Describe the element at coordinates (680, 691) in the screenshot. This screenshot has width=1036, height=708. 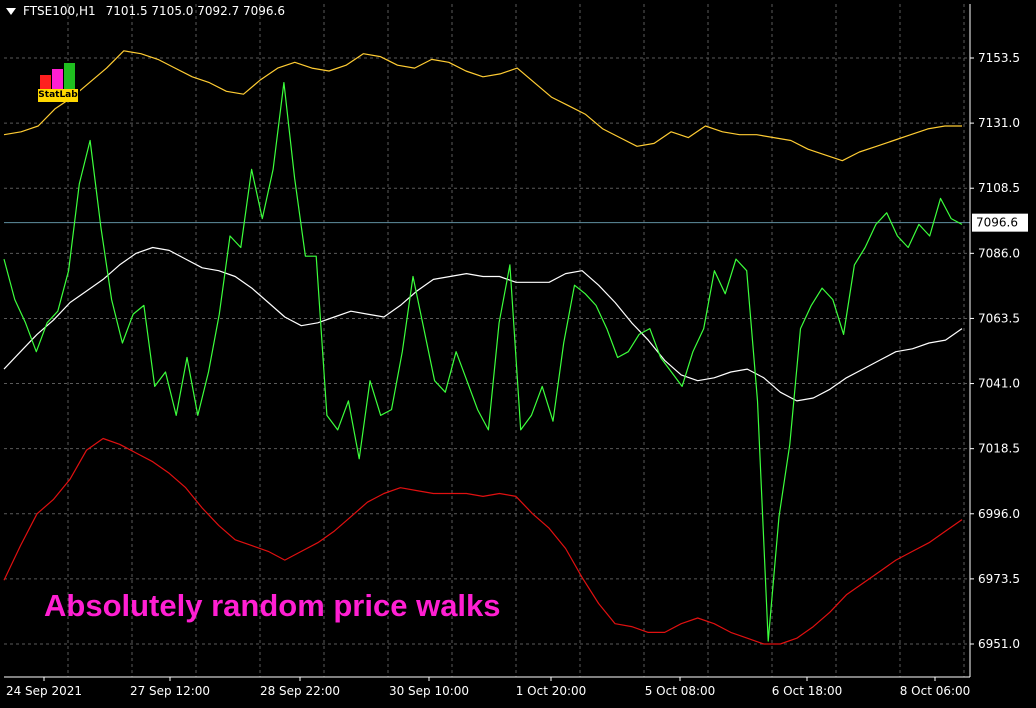
I see `x-tick-label: 5 Oct 08:00` at that location.